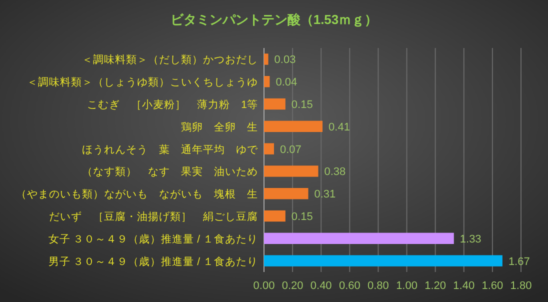 The image size is (548, 302). I want to click on data-label: 1.33, so click(471, 239).